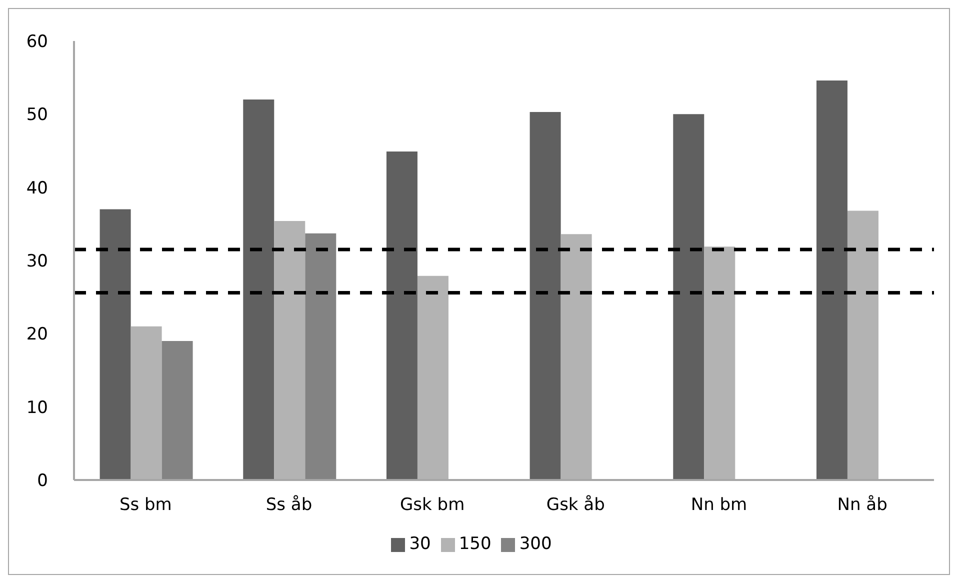 This screenshot has height=583, width=957. I want to click on x-tick-label: Gsk åb, so click(575, 505).